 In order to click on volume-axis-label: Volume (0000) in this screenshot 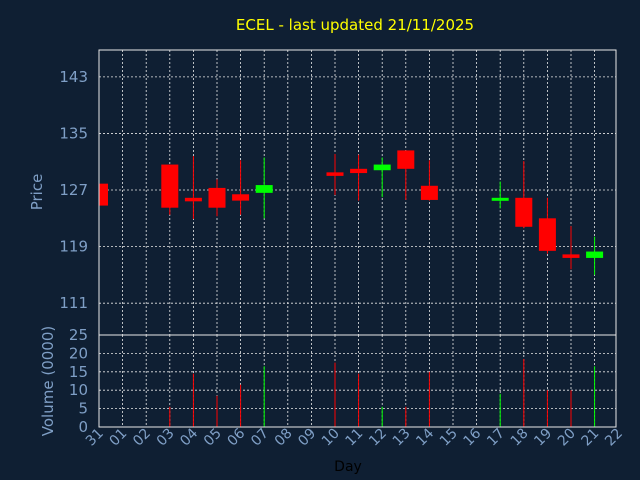, I will do `click(48, 381)`.